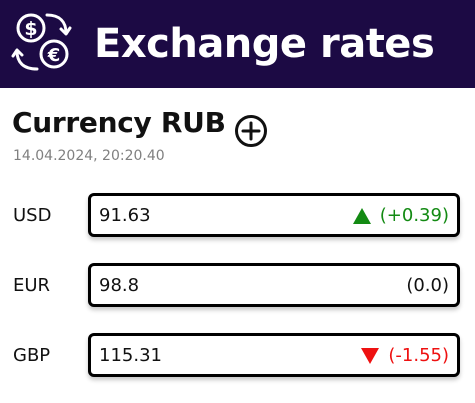 The height and width of the screenshot is (403, 475). I want to click on last-updated-timestamp: 14.04.2024, 20:20.40, so click(89, 156).